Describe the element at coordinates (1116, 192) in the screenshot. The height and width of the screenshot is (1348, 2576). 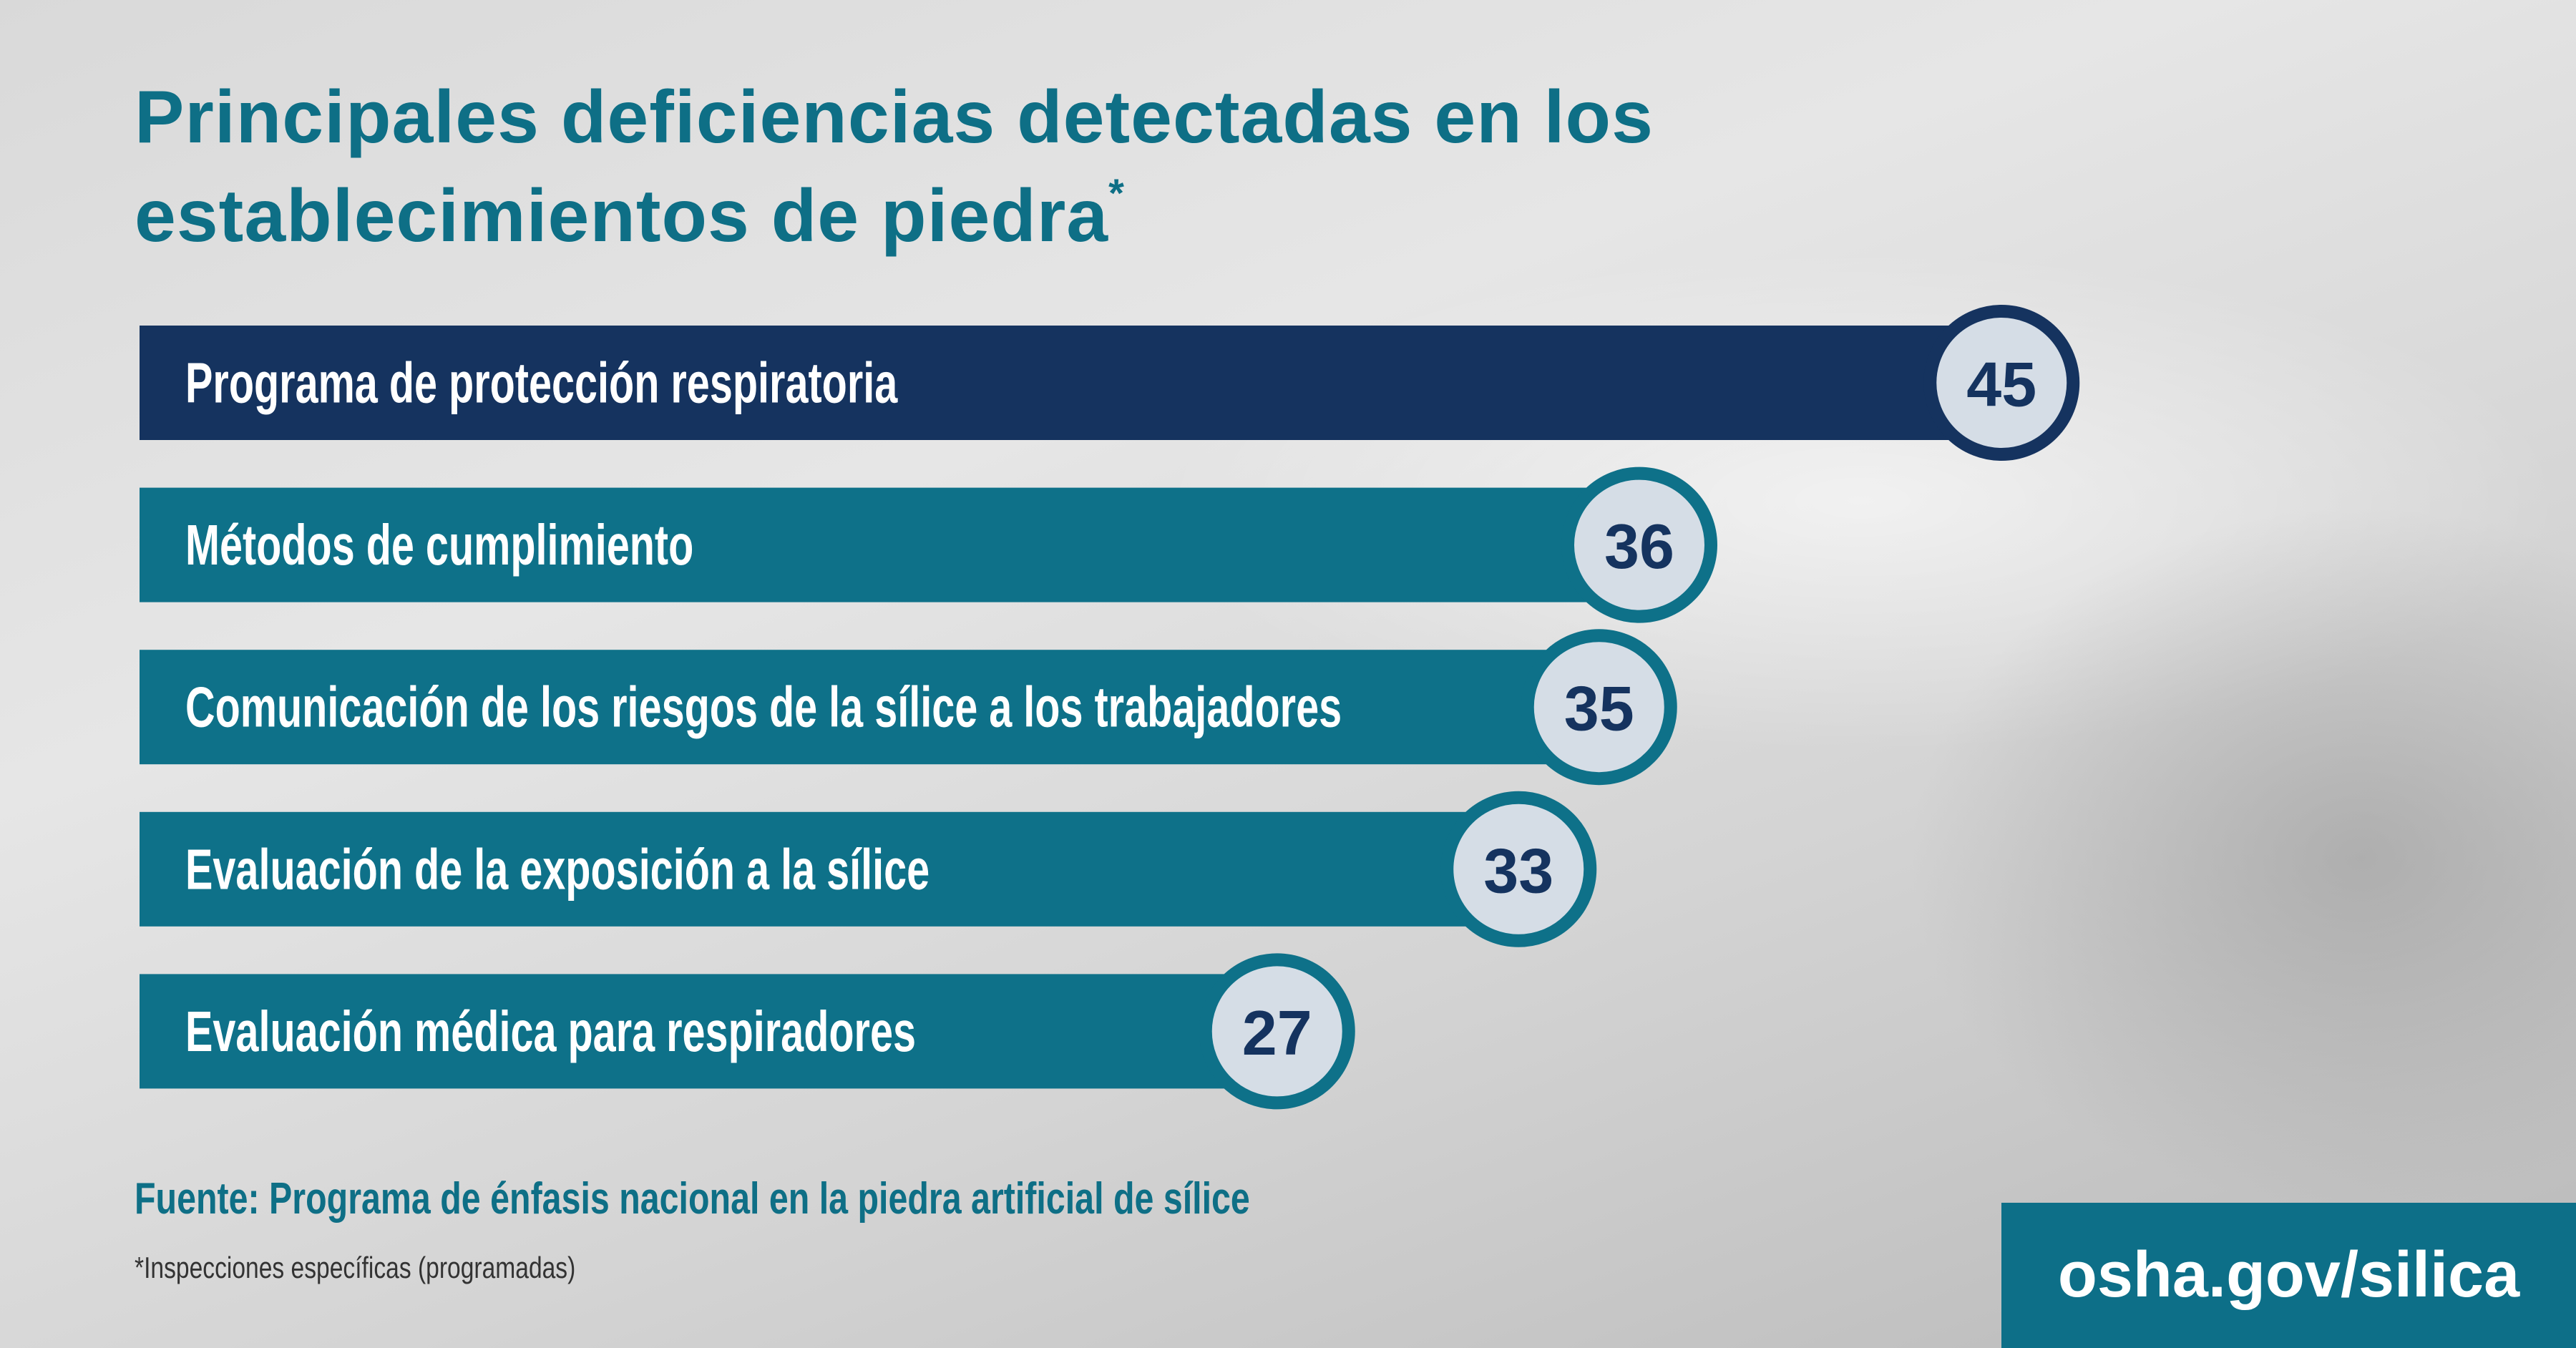
I see `title-note: *` at that location.